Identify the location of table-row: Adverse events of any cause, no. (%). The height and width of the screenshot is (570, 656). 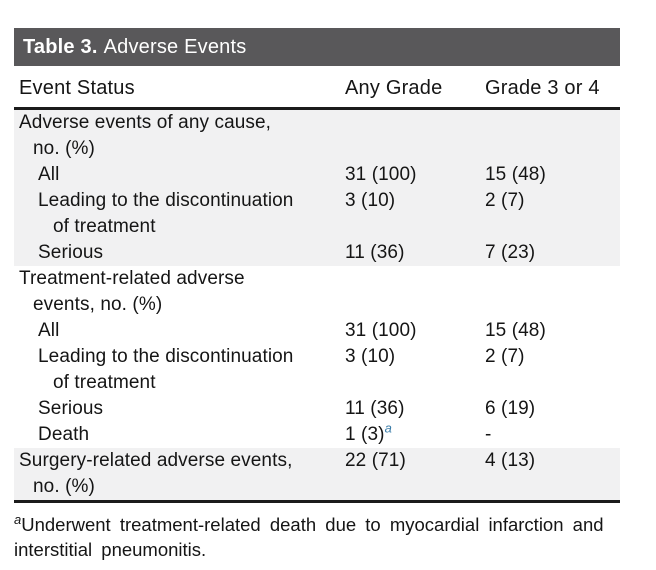
(317, 135).